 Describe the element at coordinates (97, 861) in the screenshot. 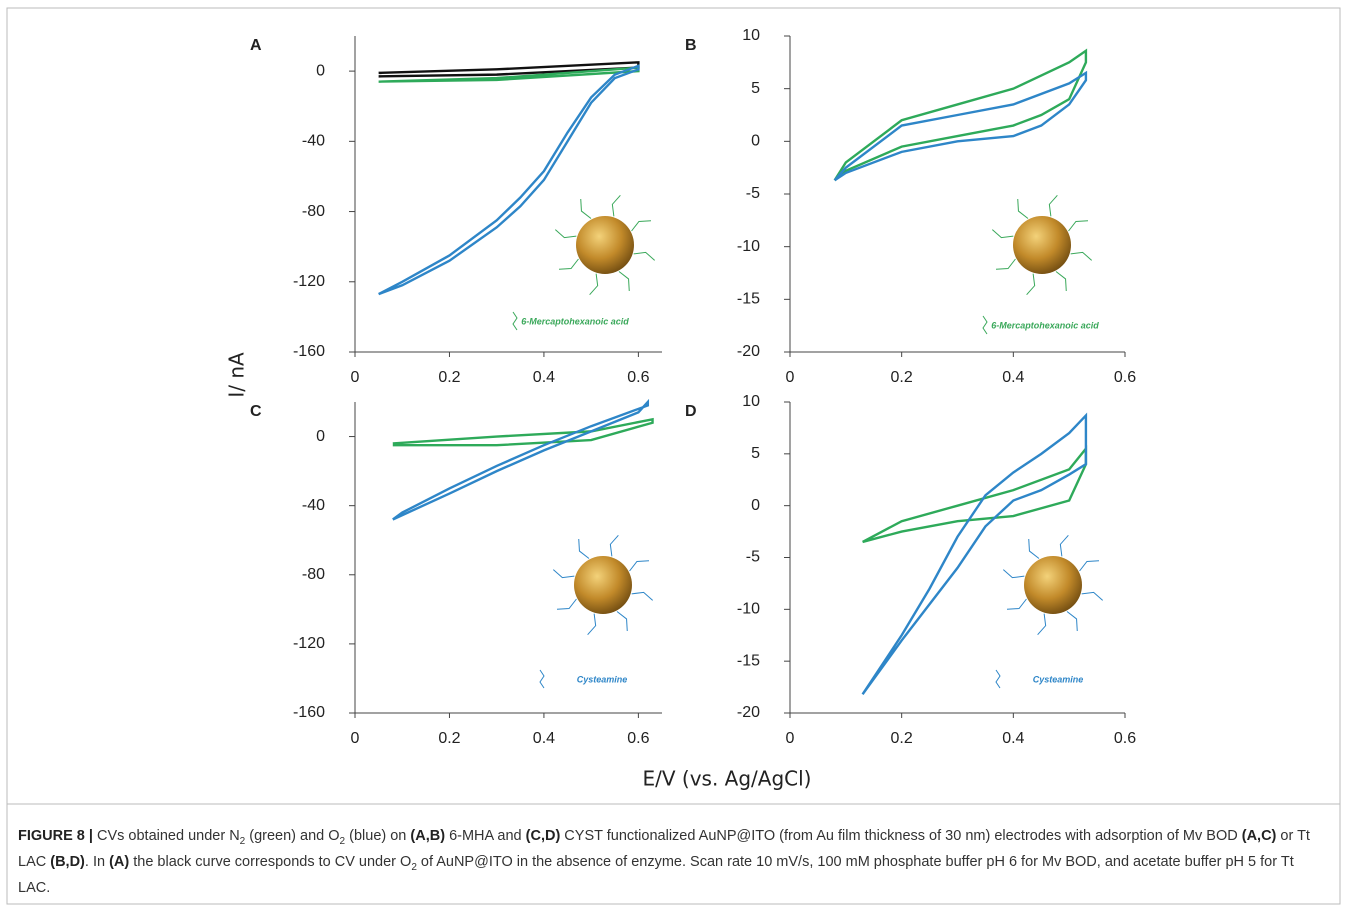

I see `caption-text: . In` at that location.